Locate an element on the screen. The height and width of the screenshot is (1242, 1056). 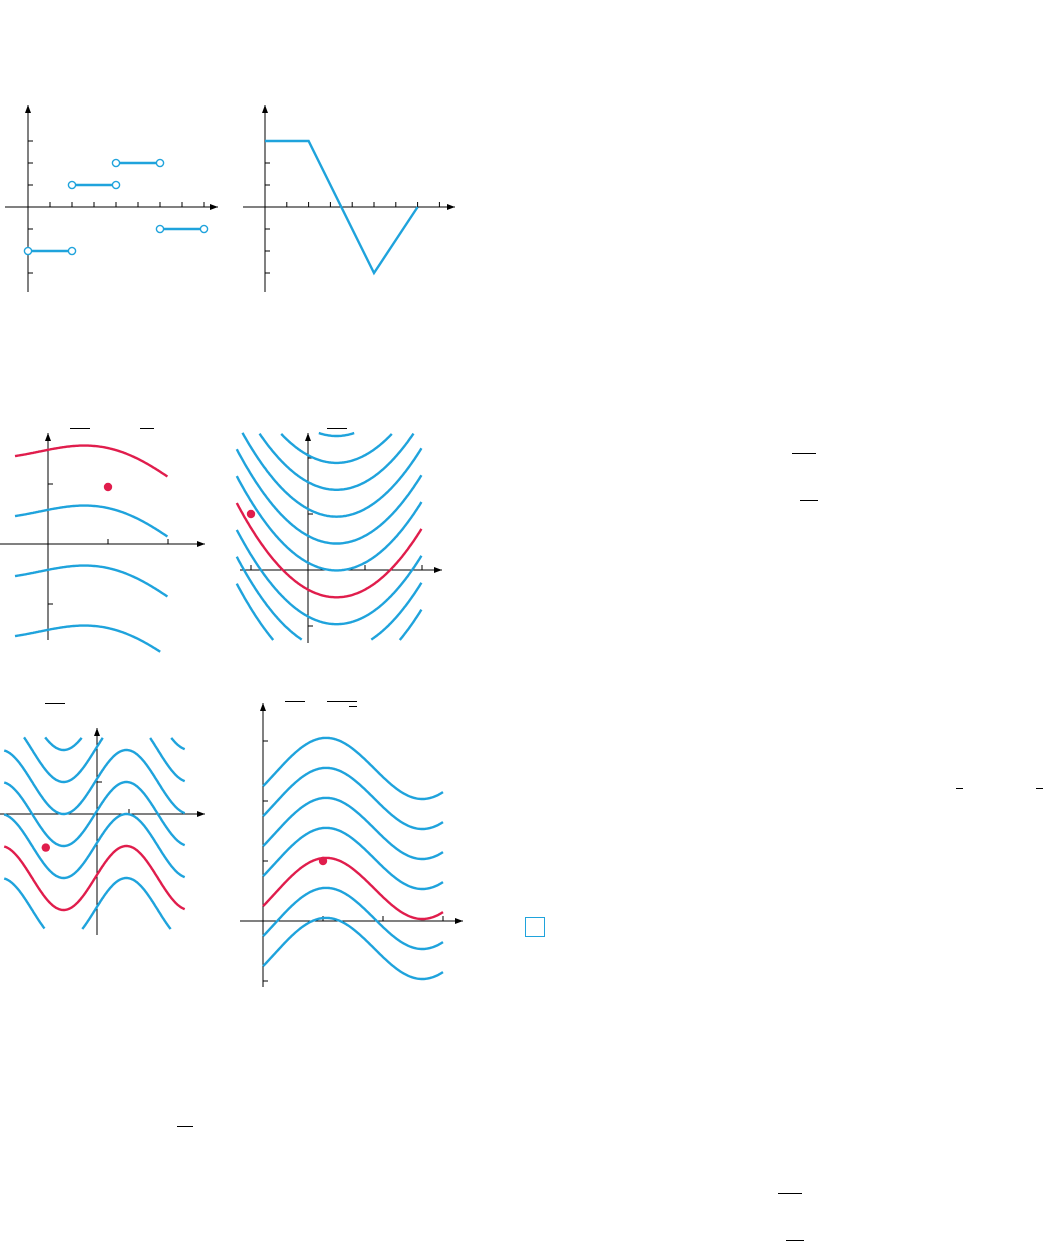
chart-piecewise-linear is located at coordinates (349, 198).